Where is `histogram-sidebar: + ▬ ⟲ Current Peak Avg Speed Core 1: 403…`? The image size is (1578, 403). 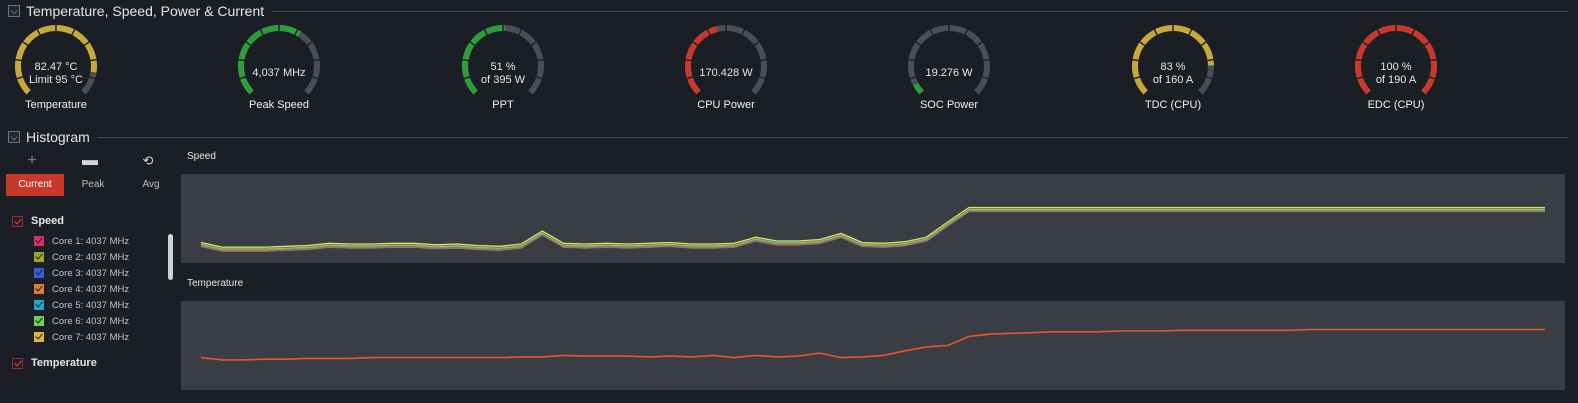
histogram-sidebar: + ▬ ⟲ Current Peak Avg Speed Core 1: 403… is located at coordinates (91, 276).